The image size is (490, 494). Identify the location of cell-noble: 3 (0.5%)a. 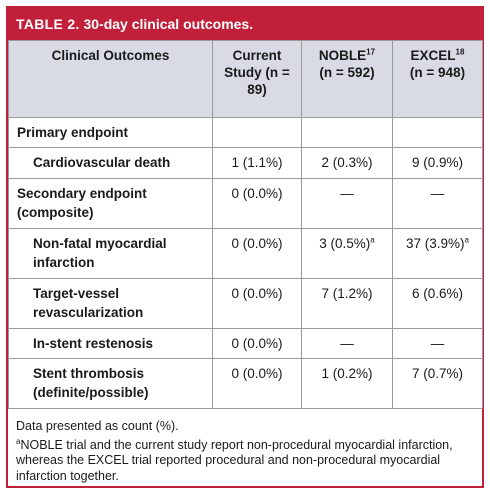
(347, 253).